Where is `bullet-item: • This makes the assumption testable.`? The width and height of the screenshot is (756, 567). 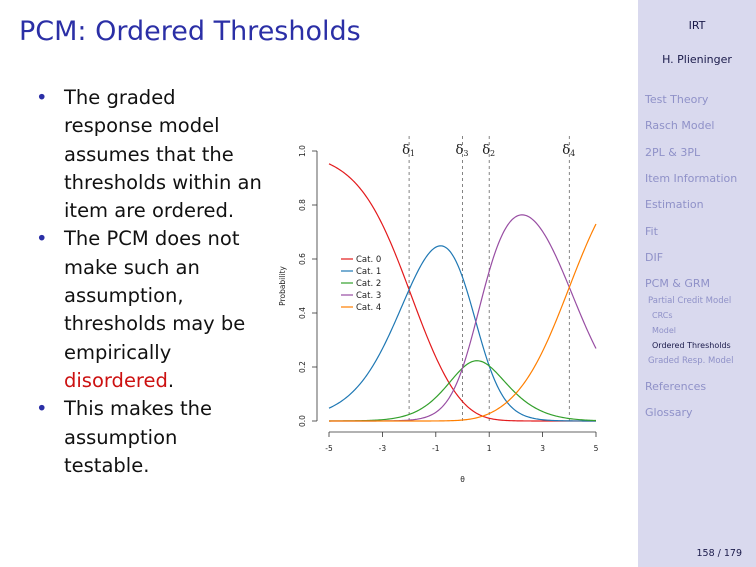 bullet-item: • This makes the assumption testable. is located at coordinates (151, 437).